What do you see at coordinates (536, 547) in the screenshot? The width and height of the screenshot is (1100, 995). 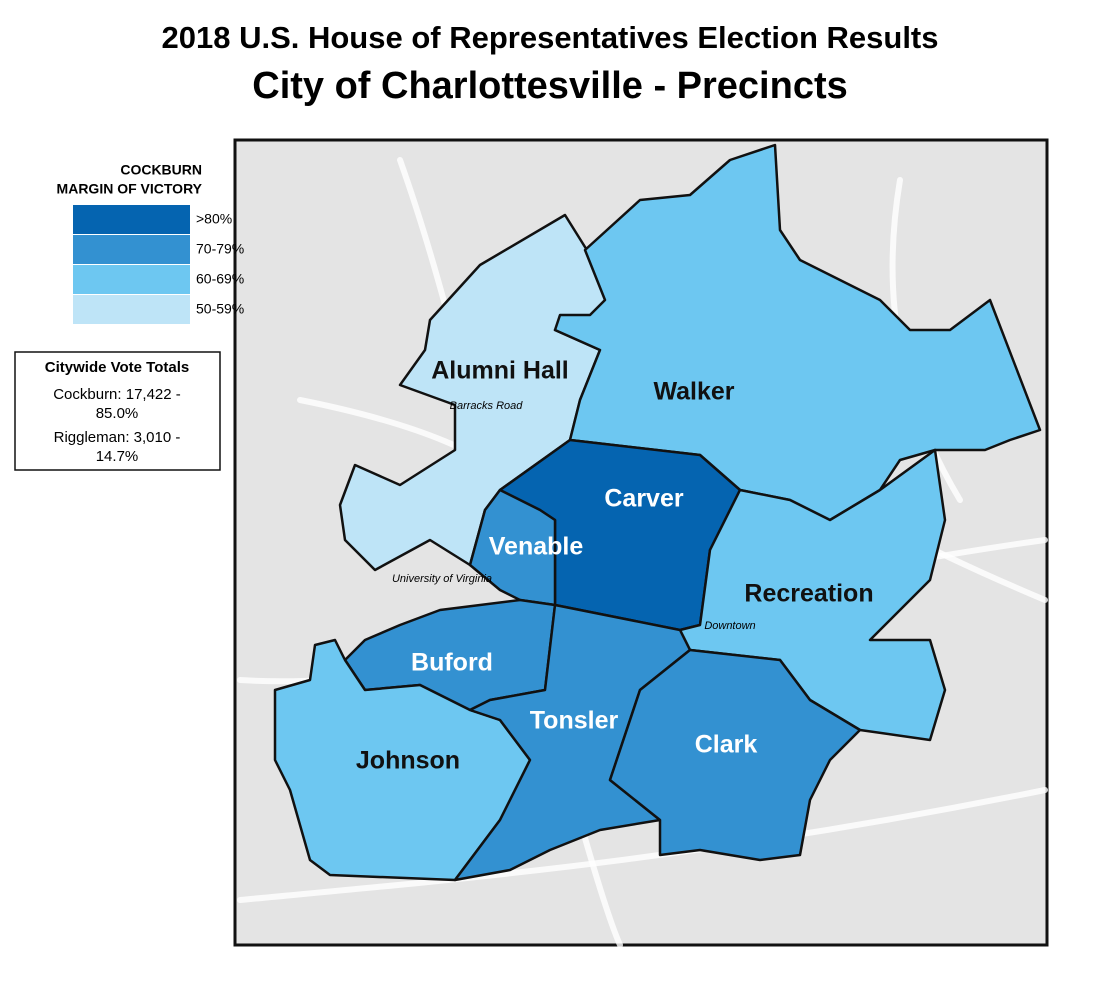 I see `precinct-label: Venable` at bounding box center [536, 547].